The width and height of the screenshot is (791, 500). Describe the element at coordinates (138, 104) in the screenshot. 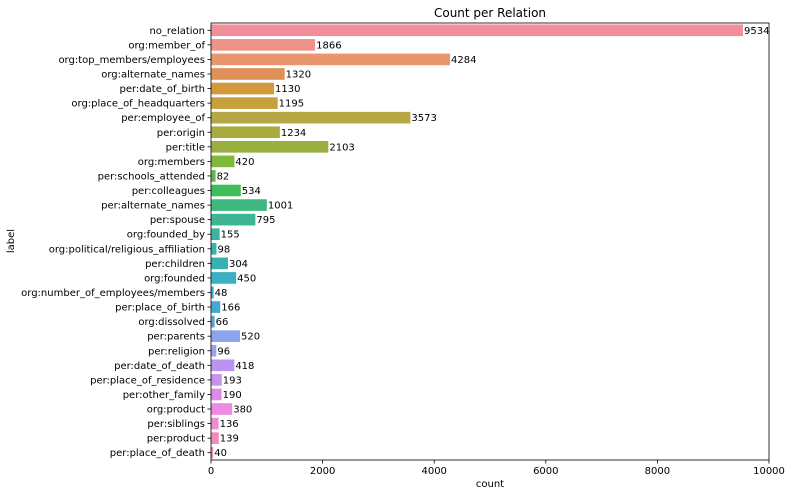

I see `category-label-5: org:place_of_headquarters` at that location.